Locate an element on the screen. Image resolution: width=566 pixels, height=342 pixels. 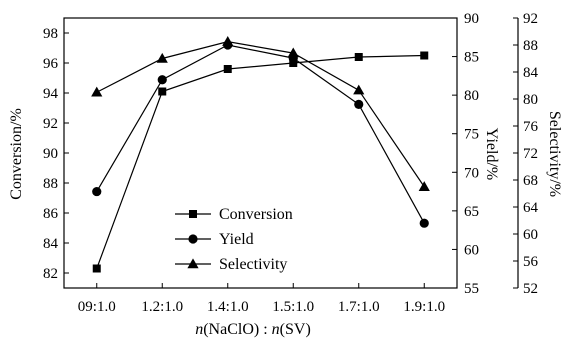
yield-tick-label: 90 is located at coordinates (471, 19).